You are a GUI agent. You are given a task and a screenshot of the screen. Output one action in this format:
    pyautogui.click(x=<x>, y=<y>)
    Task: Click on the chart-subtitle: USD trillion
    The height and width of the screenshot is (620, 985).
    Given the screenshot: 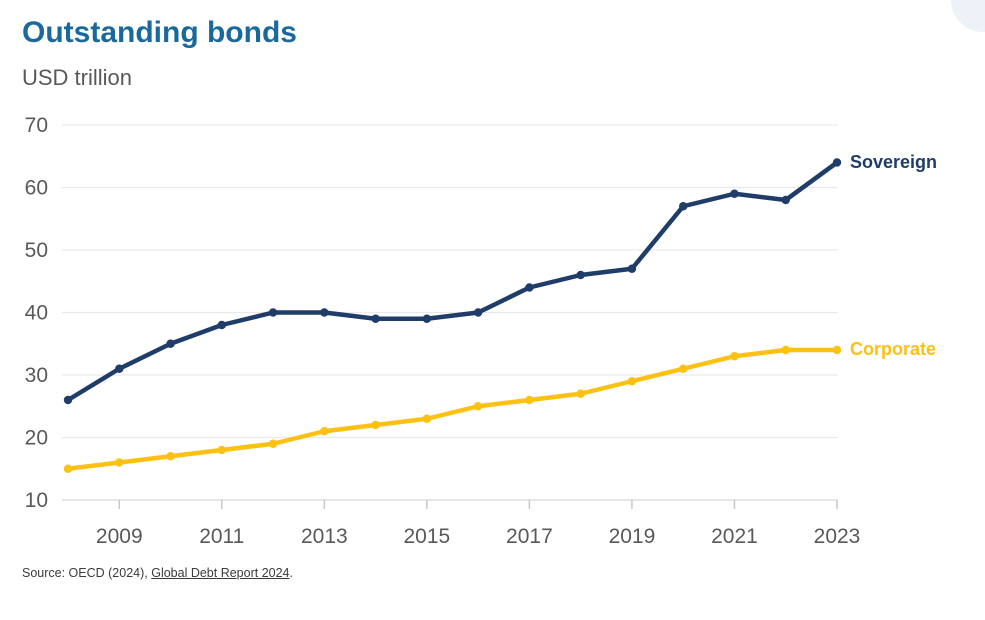 What is the action you would take?
    pyautogui.click(x=77, y=77)
    